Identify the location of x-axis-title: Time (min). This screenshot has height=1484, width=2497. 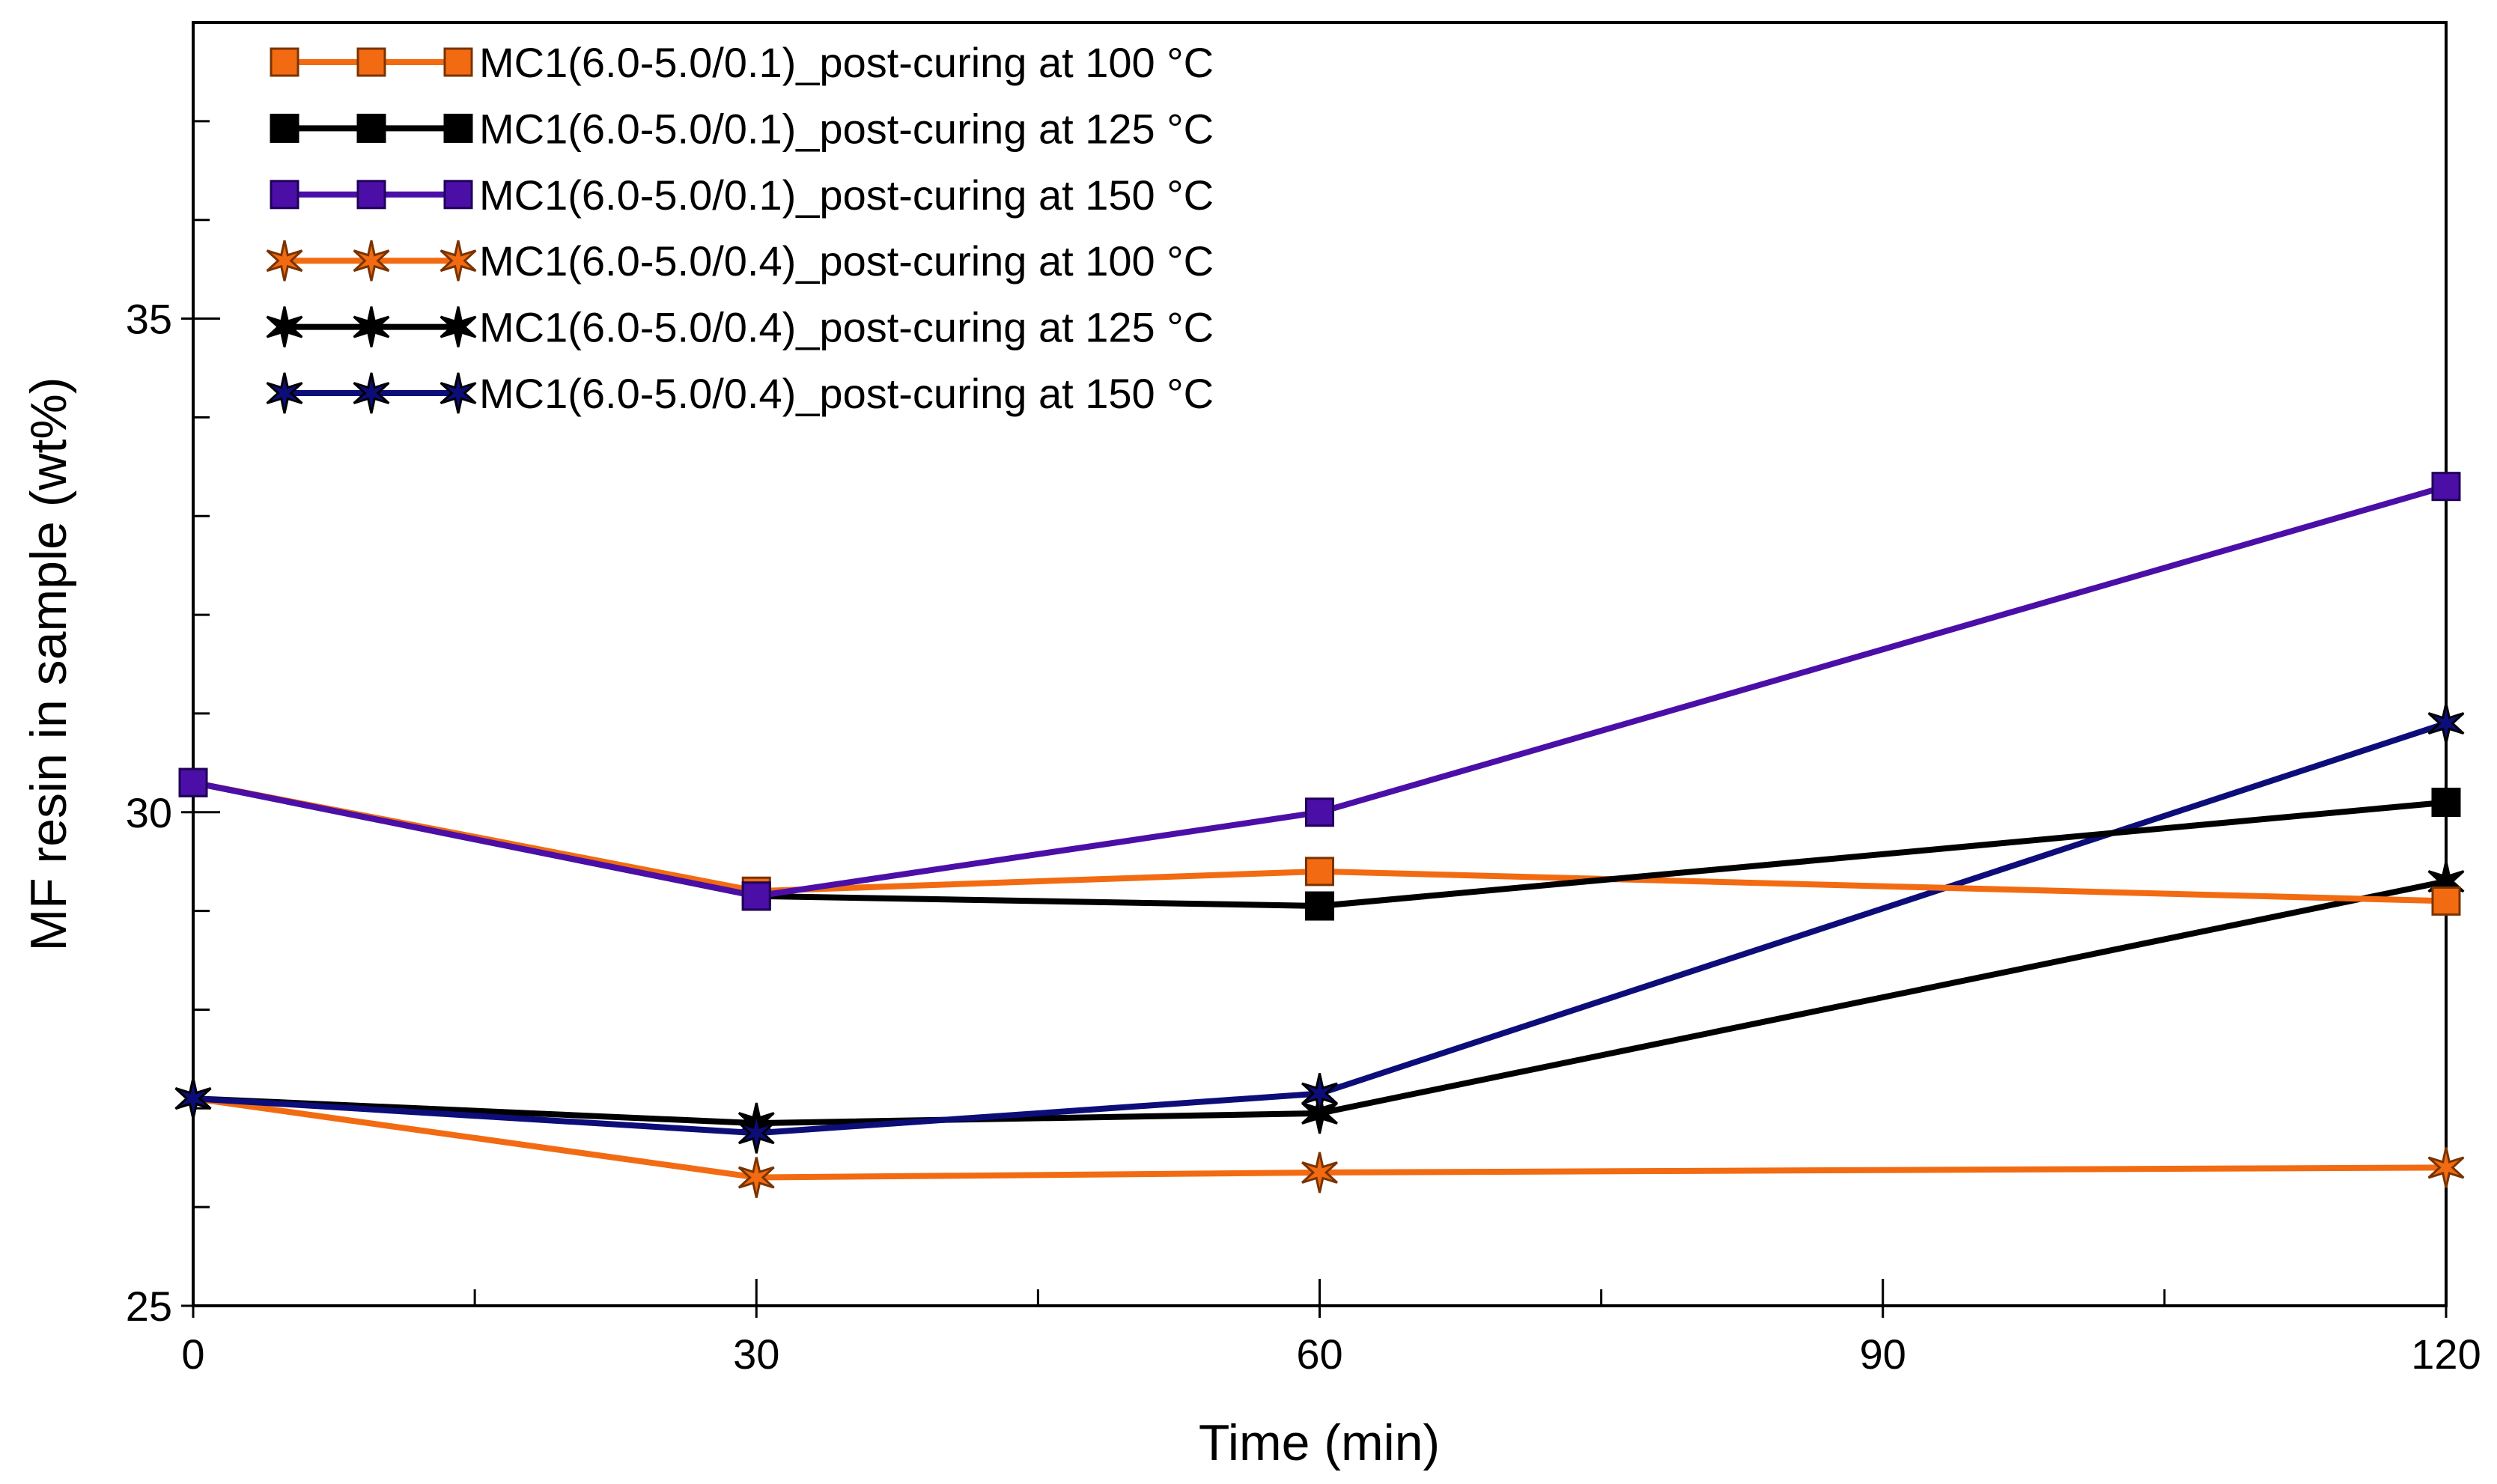
(1319, 1442).